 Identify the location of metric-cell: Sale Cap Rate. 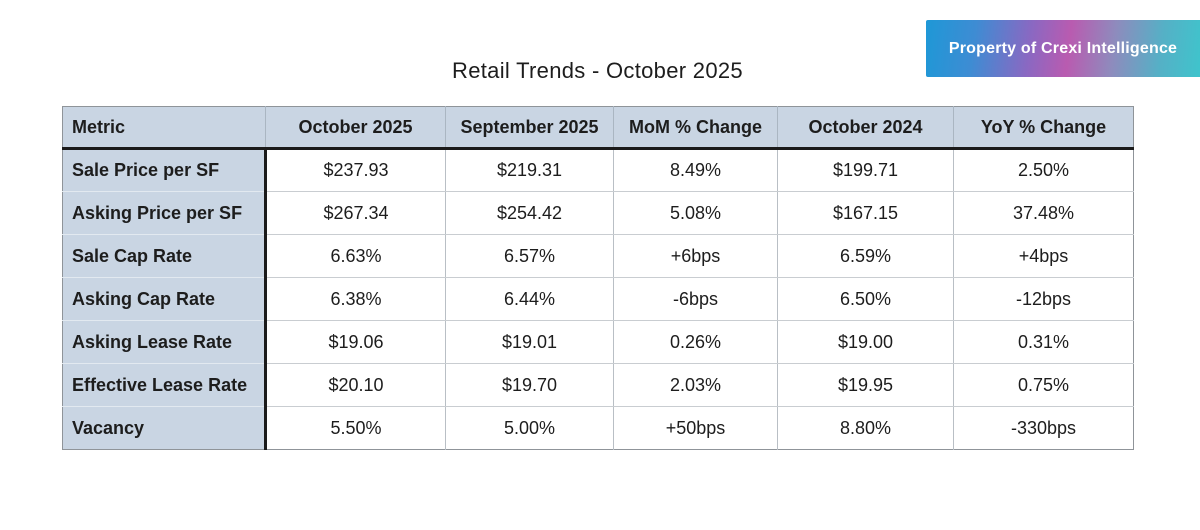
(164, 256).